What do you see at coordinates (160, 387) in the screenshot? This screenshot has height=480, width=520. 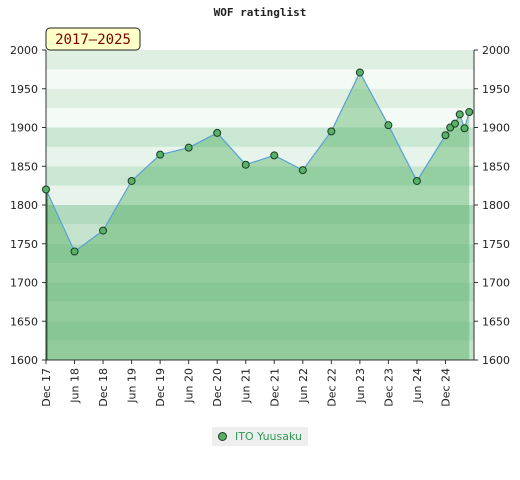 I see `x-tick-label: Dec 19` at bounding box center [160, 387].